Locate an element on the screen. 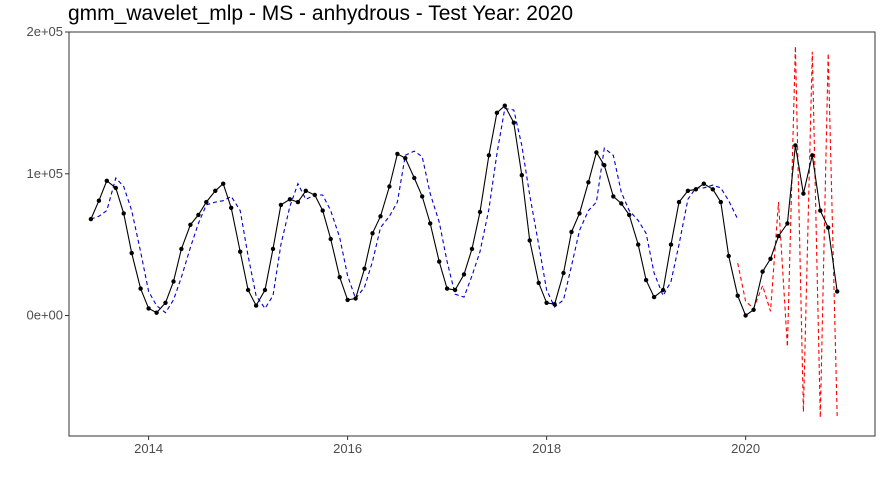  x-axis: 2014 2016 2018 2020 is located at coordinates (447, 446).